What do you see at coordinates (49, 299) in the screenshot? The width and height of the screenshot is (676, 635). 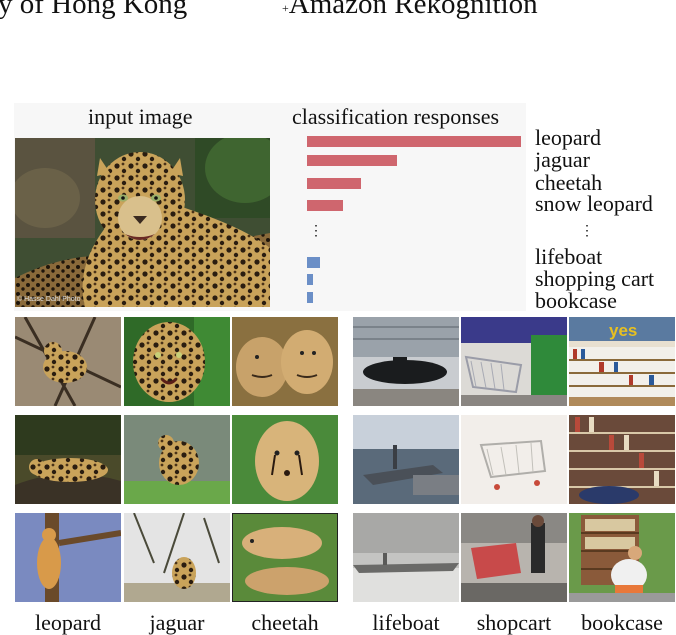 I see `photo-watermark: © Hasse Dahl Photo` at bounding box center [49, 299].